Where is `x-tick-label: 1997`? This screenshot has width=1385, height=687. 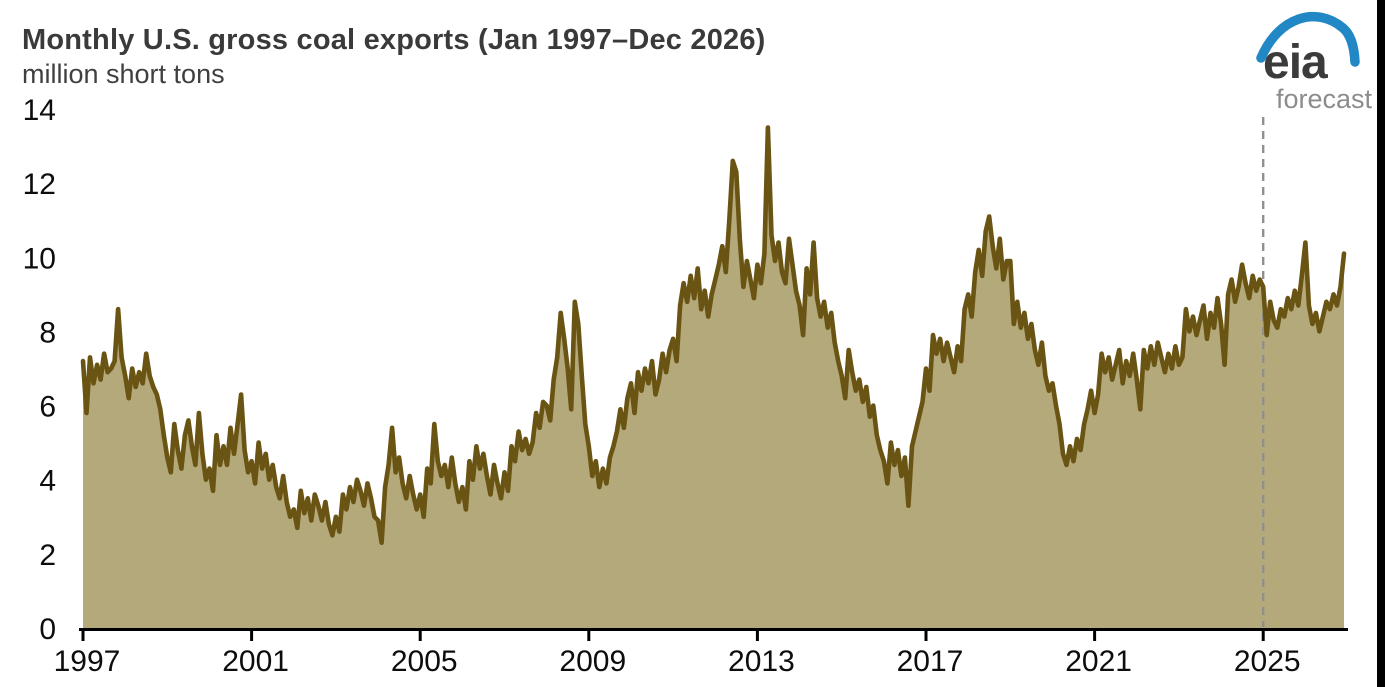
x-tick-label: 1997 is located at coordinates (87, 661).